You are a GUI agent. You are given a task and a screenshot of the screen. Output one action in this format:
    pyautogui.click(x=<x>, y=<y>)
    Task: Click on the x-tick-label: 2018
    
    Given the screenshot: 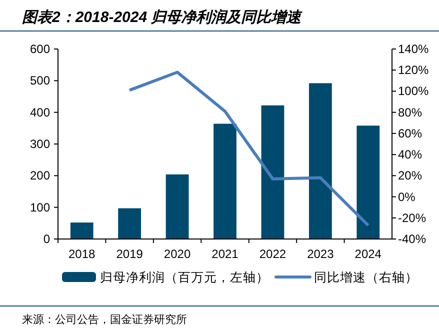 What is the action you would take?
    pyautogui.click(x=82, y=254)
    